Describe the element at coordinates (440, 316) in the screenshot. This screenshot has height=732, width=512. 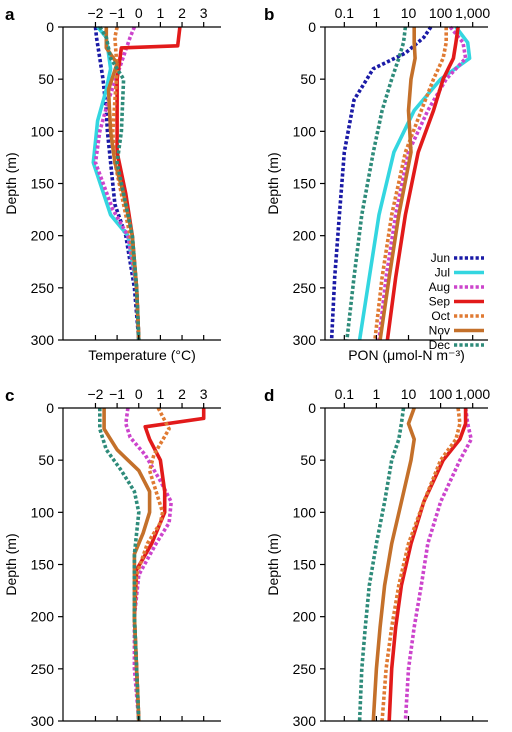
I see `legend-label-oct: Oct` at that location.